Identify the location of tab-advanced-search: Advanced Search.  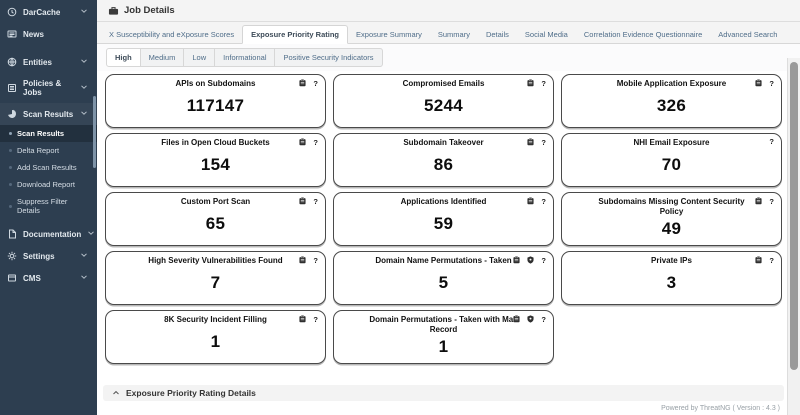
(748, 34).